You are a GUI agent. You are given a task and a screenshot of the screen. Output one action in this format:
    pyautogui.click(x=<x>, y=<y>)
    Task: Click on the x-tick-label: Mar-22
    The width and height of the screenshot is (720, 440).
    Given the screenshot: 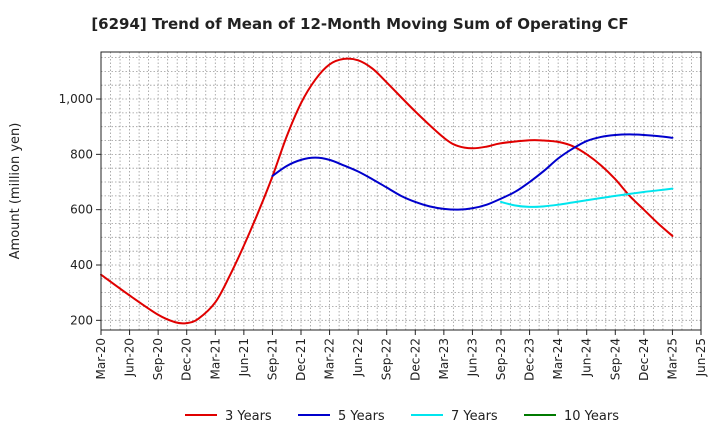 What is the action you would take?
    pyautogui.click(x=330, y=358)
    